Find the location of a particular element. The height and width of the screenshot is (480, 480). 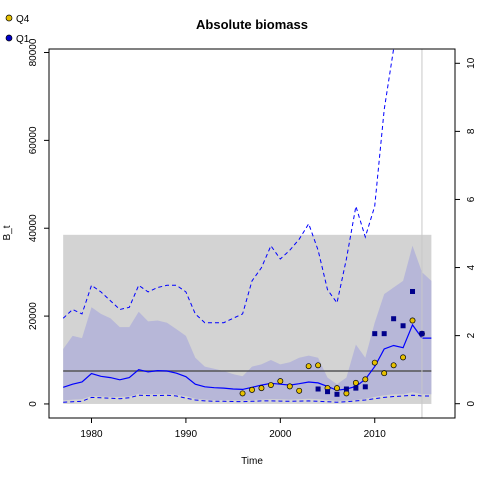

y-tick-label-0: 0 is located at coordinates (33, 404).